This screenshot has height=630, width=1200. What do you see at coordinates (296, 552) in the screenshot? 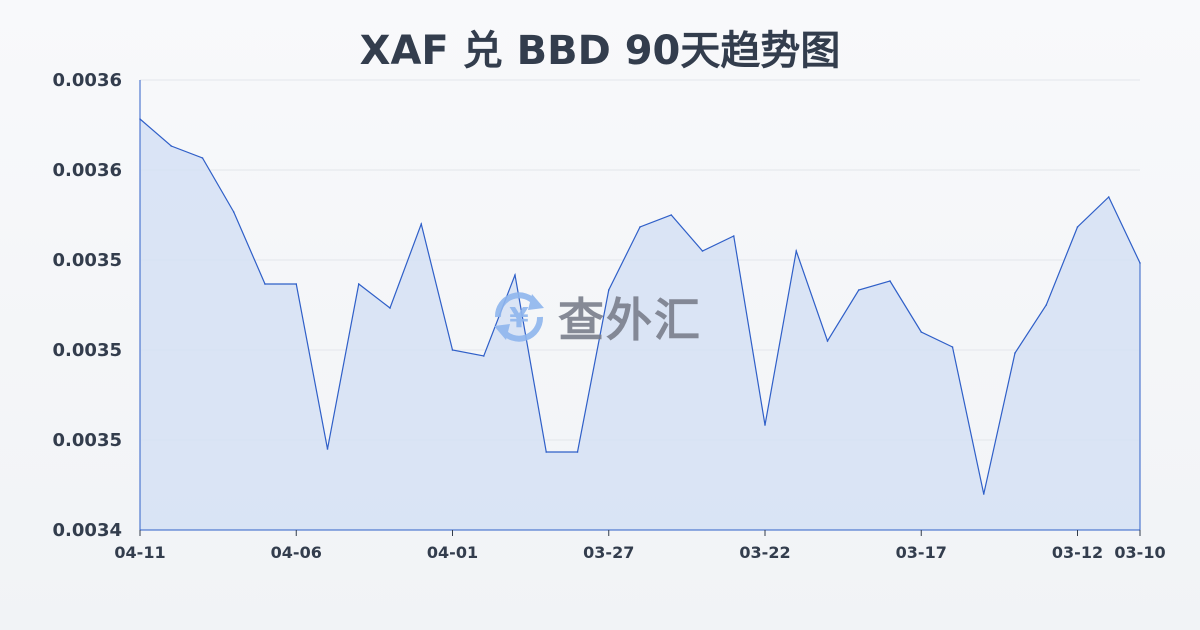
I see `x-tick-label: 04-06` at bounding box center [296, 552].